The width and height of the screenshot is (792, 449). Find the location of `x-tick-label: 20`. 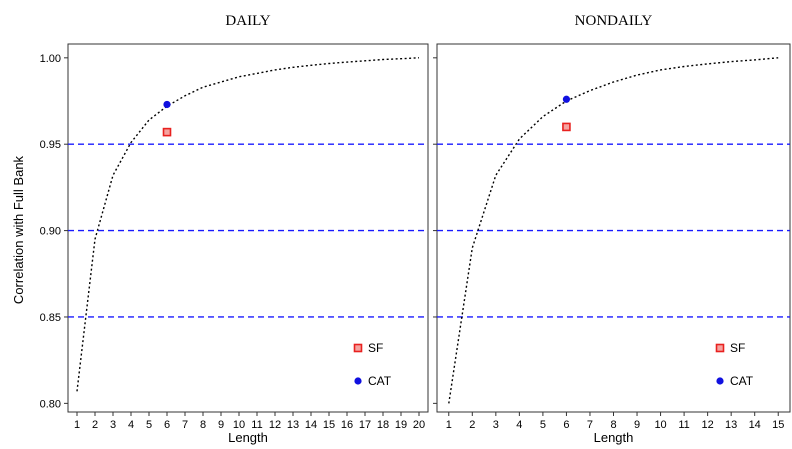

x-tick-label: 20 is located at coordinates (419, 425).